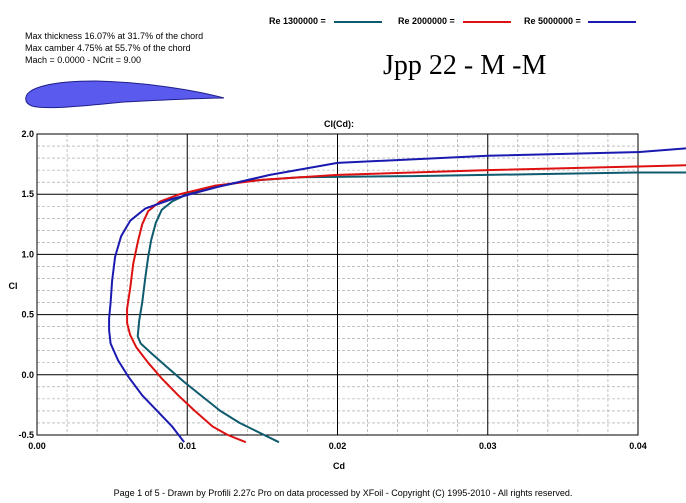 The width and height of the screenshot is (686, 503). What do you see at coordinates (27, 254) in the screenshot?
I see `y-tick-label: 1.0` at bounding box center [27, 254].